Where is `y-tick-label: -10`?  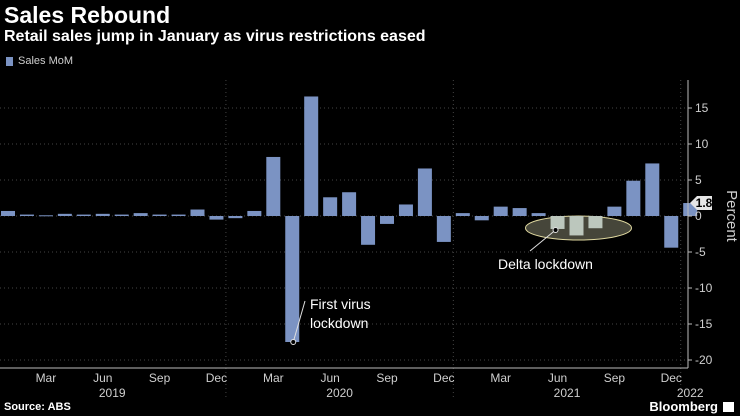
y-tick-label: -10 is located at coordinates (704, 288).